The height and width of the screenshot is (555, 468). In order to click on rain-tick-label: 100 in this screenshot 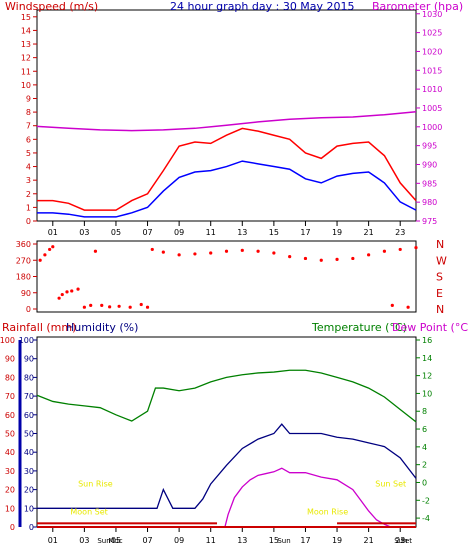, I will do `click(7, 340)`.